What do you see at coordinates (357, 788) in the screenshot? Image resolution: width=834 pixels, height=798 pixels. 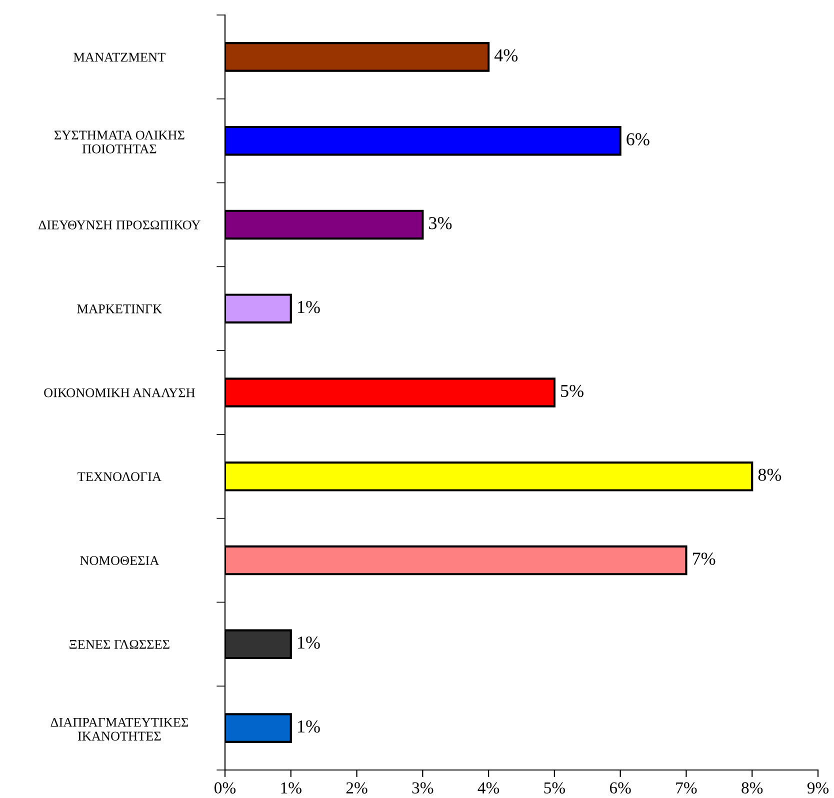 I see `x-tick-label: 2%` at bounding box center [357, 788].